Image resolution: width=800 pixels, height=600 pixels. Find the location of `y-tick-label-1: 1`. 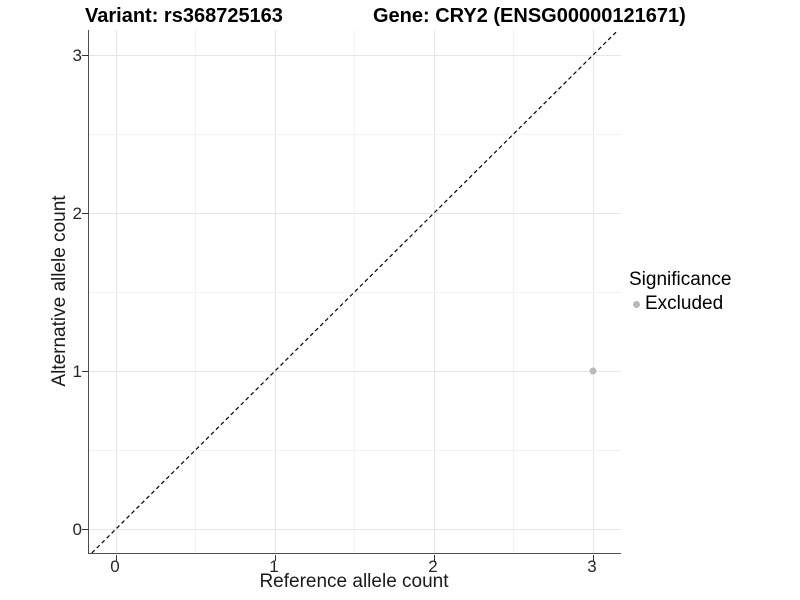

y-tick-label-1: 1 is located at coordinates (77, 371).